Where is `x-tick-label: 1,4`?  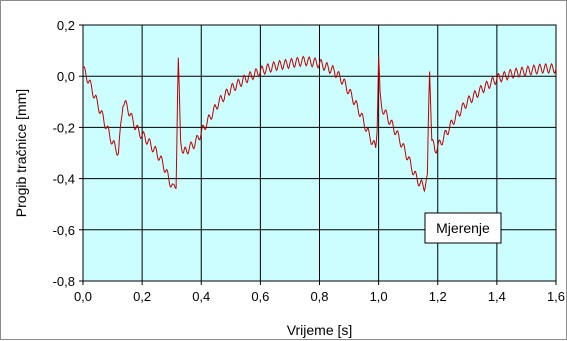
x-tick-label: 1,4 is located at coordinates (497, 296).